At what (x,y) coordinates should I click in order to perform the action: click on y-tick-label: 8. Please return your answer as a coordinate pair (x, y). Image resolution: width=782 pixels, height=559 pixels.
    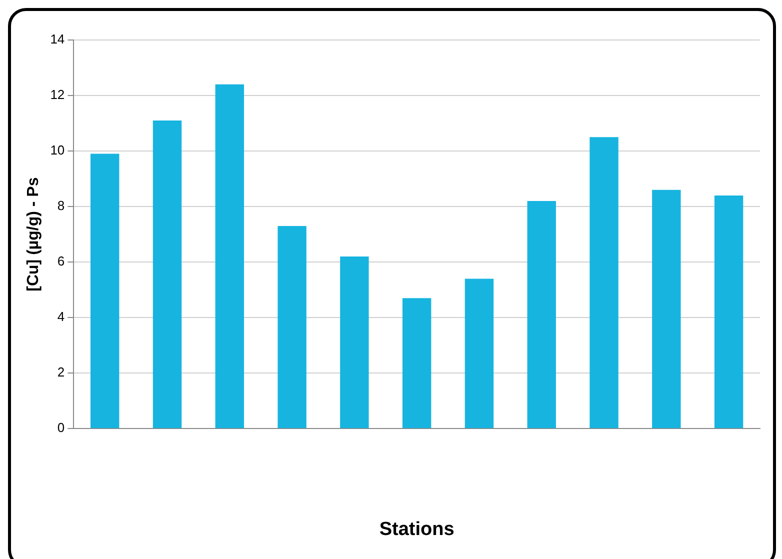
    Looking at the image, I should click on (61, 206).